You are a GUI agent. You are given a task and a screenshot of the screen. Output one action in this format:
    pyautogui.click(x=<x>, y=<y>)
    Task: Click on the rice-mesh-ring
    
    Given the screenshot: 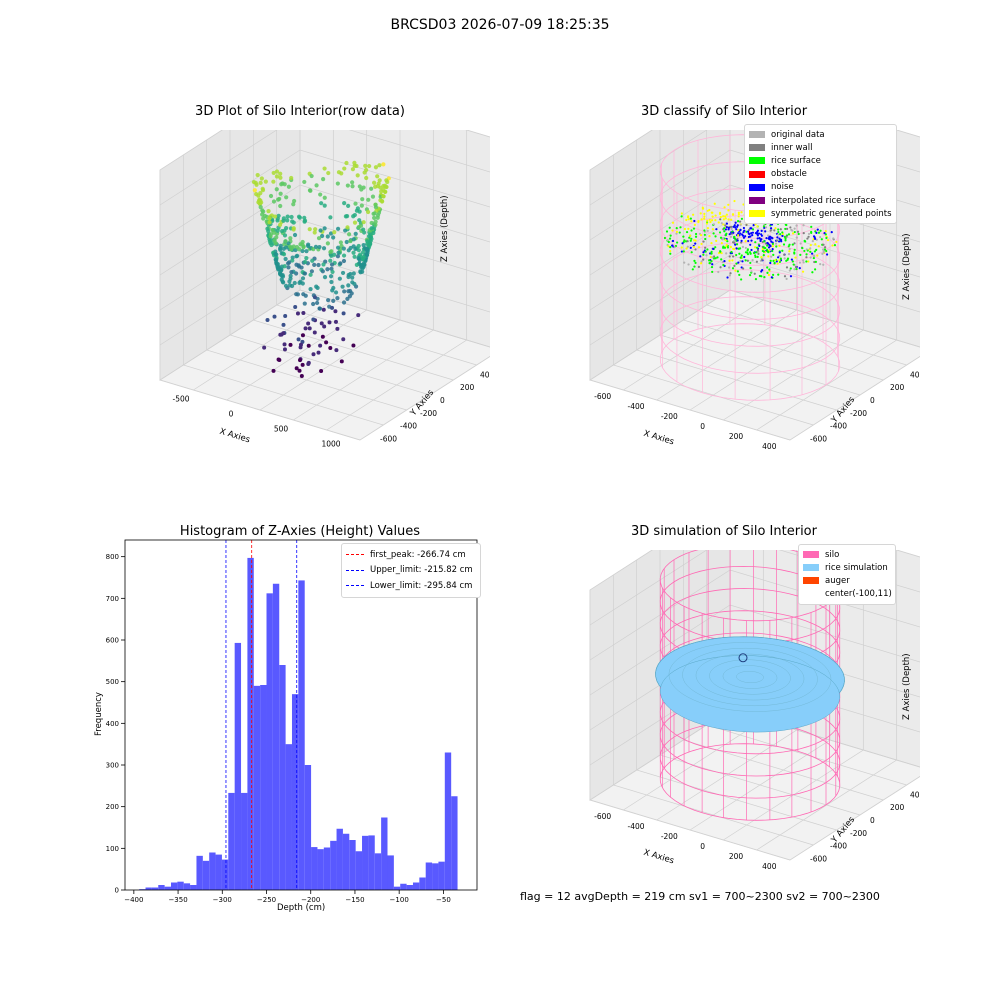 What is the action you would take?
    pyautogui.click(x=750, y=677)
    